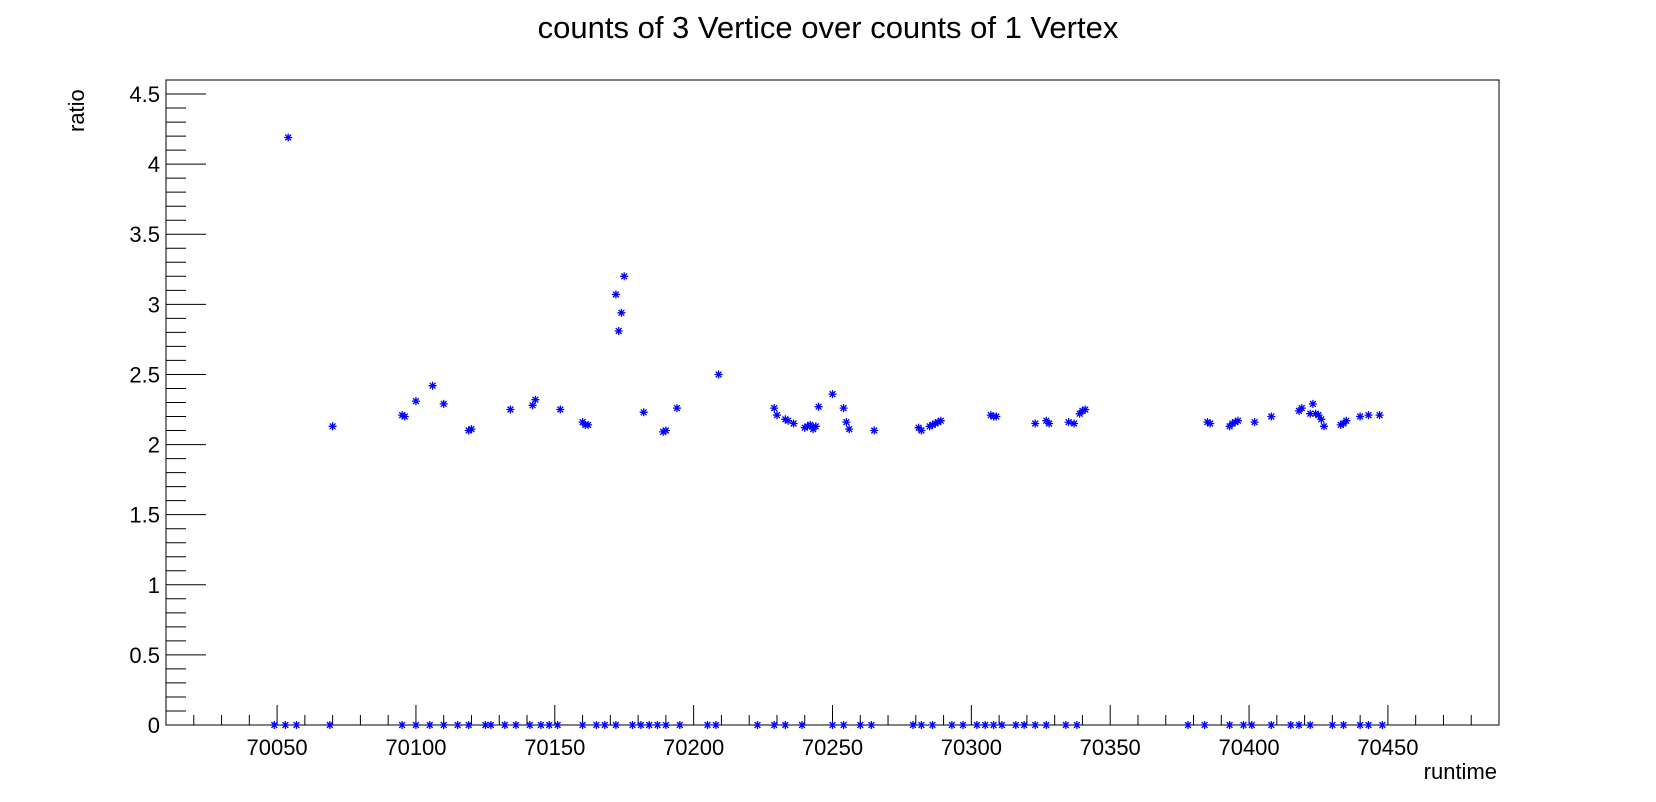 This screenshot has width=1656, height=802. What do you see at coordinates (154, 445) in the screenshot?
I see `y-tick-label: 2` at bounding box center [154, 445].